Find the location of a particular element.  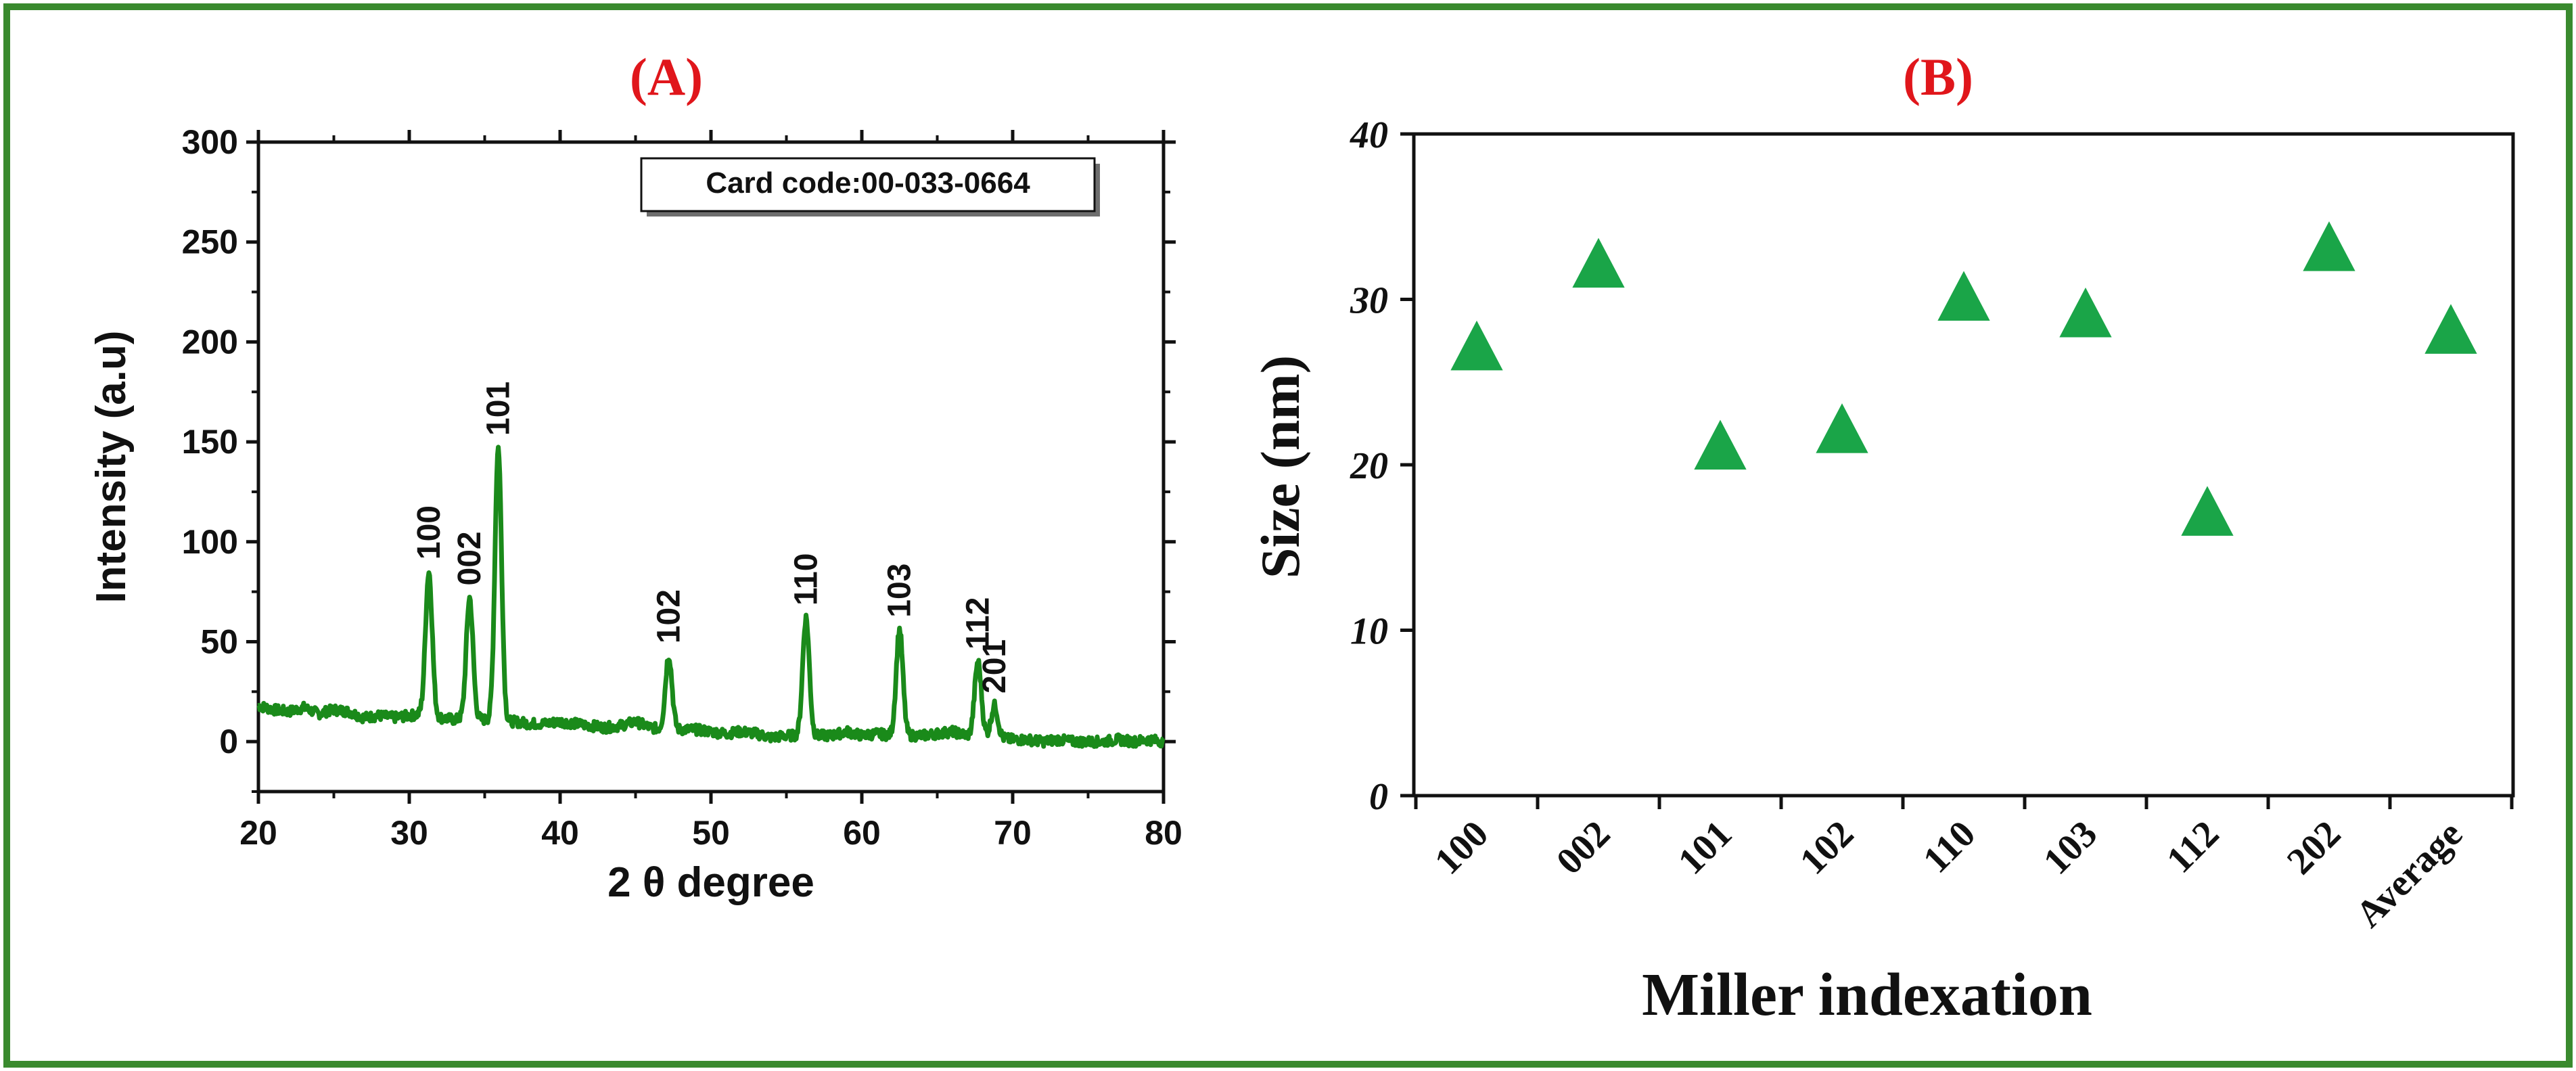

x-tick-label: 80 is located at coordinates (1163, 833).